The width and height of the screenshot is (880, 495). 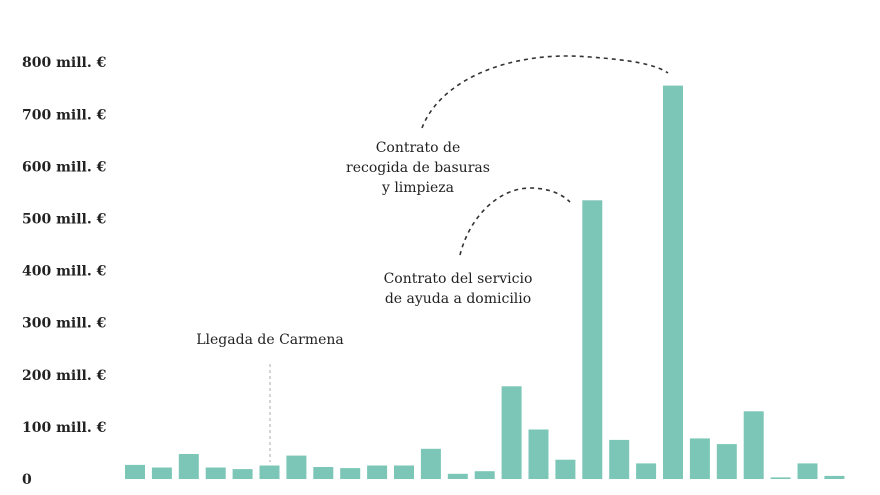 What do you see at coordinates (418, 168) in the screenshot?
I see `basuras-label-line-2: recogida de basuras` at bounding box center [418, 168].